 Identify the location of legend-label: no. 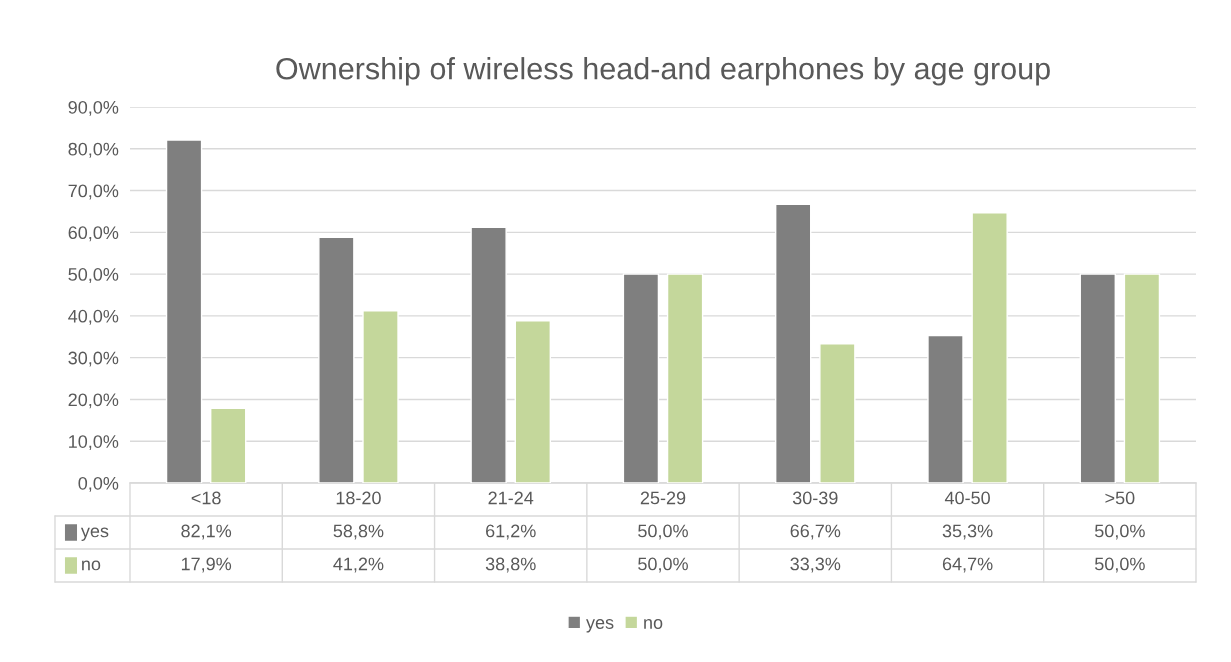
(91, 565).